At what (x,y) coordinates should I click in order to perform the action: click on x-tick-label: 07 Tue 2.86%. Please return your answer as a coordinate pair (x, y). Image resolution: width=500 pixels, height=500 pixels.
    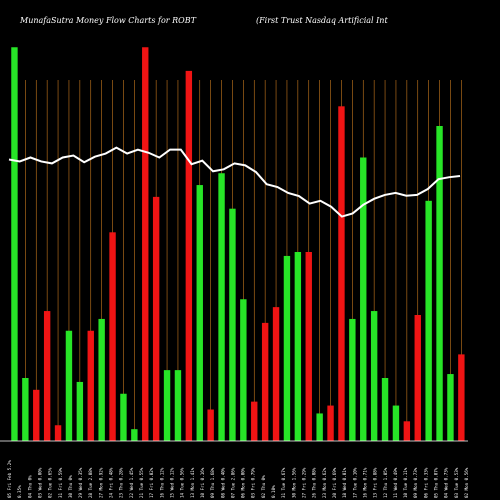
    Looking at the image, I should click on (232, 482).